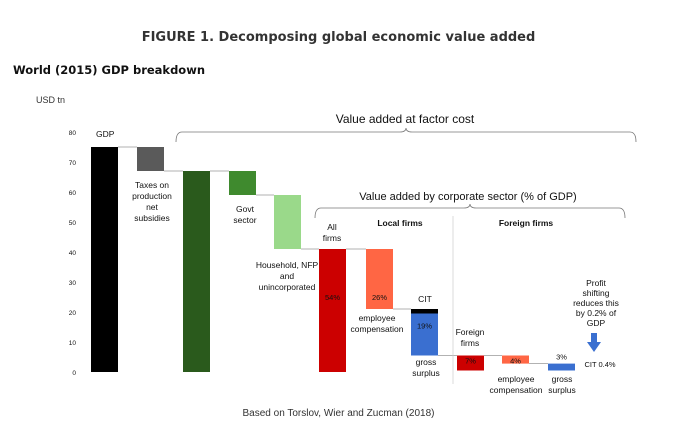 The height and width of the screenshot is (434, 677). Describe the element at coordinates (406, 135) in the screenshot. I see `bracket-factor-cost` at that location.